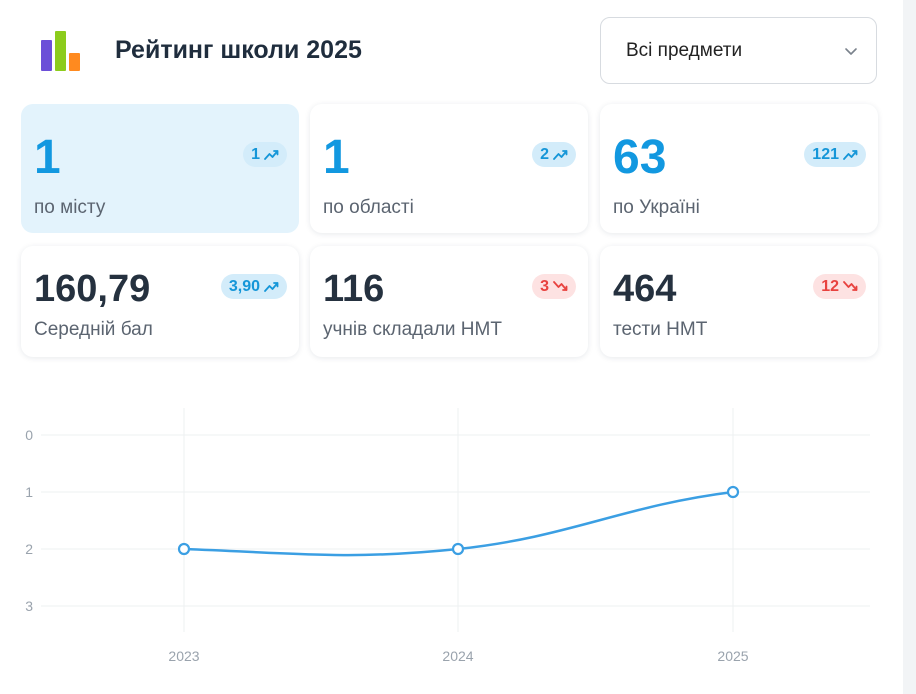 The height and width of the screenshot is (694, 916). What do you see at coordinates (354, 289) in the screenshot?
I see `stat-value: 116` at bounding box center [354, 289].